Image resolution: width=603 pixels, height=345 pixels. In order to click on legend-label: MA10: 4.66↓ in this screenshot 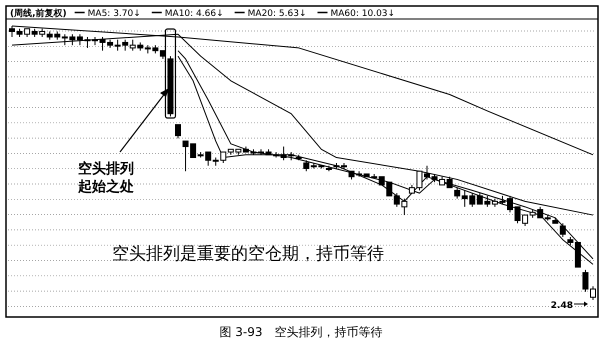, I will do `click(194, 14)`.